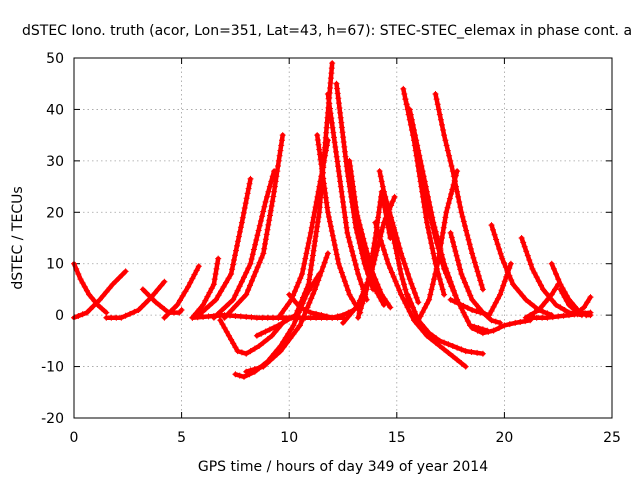 The image size is (640, 480). Describe the element at coordinates (181, 438) in the screenshot. I see `x-tick-label: 5` at that location.